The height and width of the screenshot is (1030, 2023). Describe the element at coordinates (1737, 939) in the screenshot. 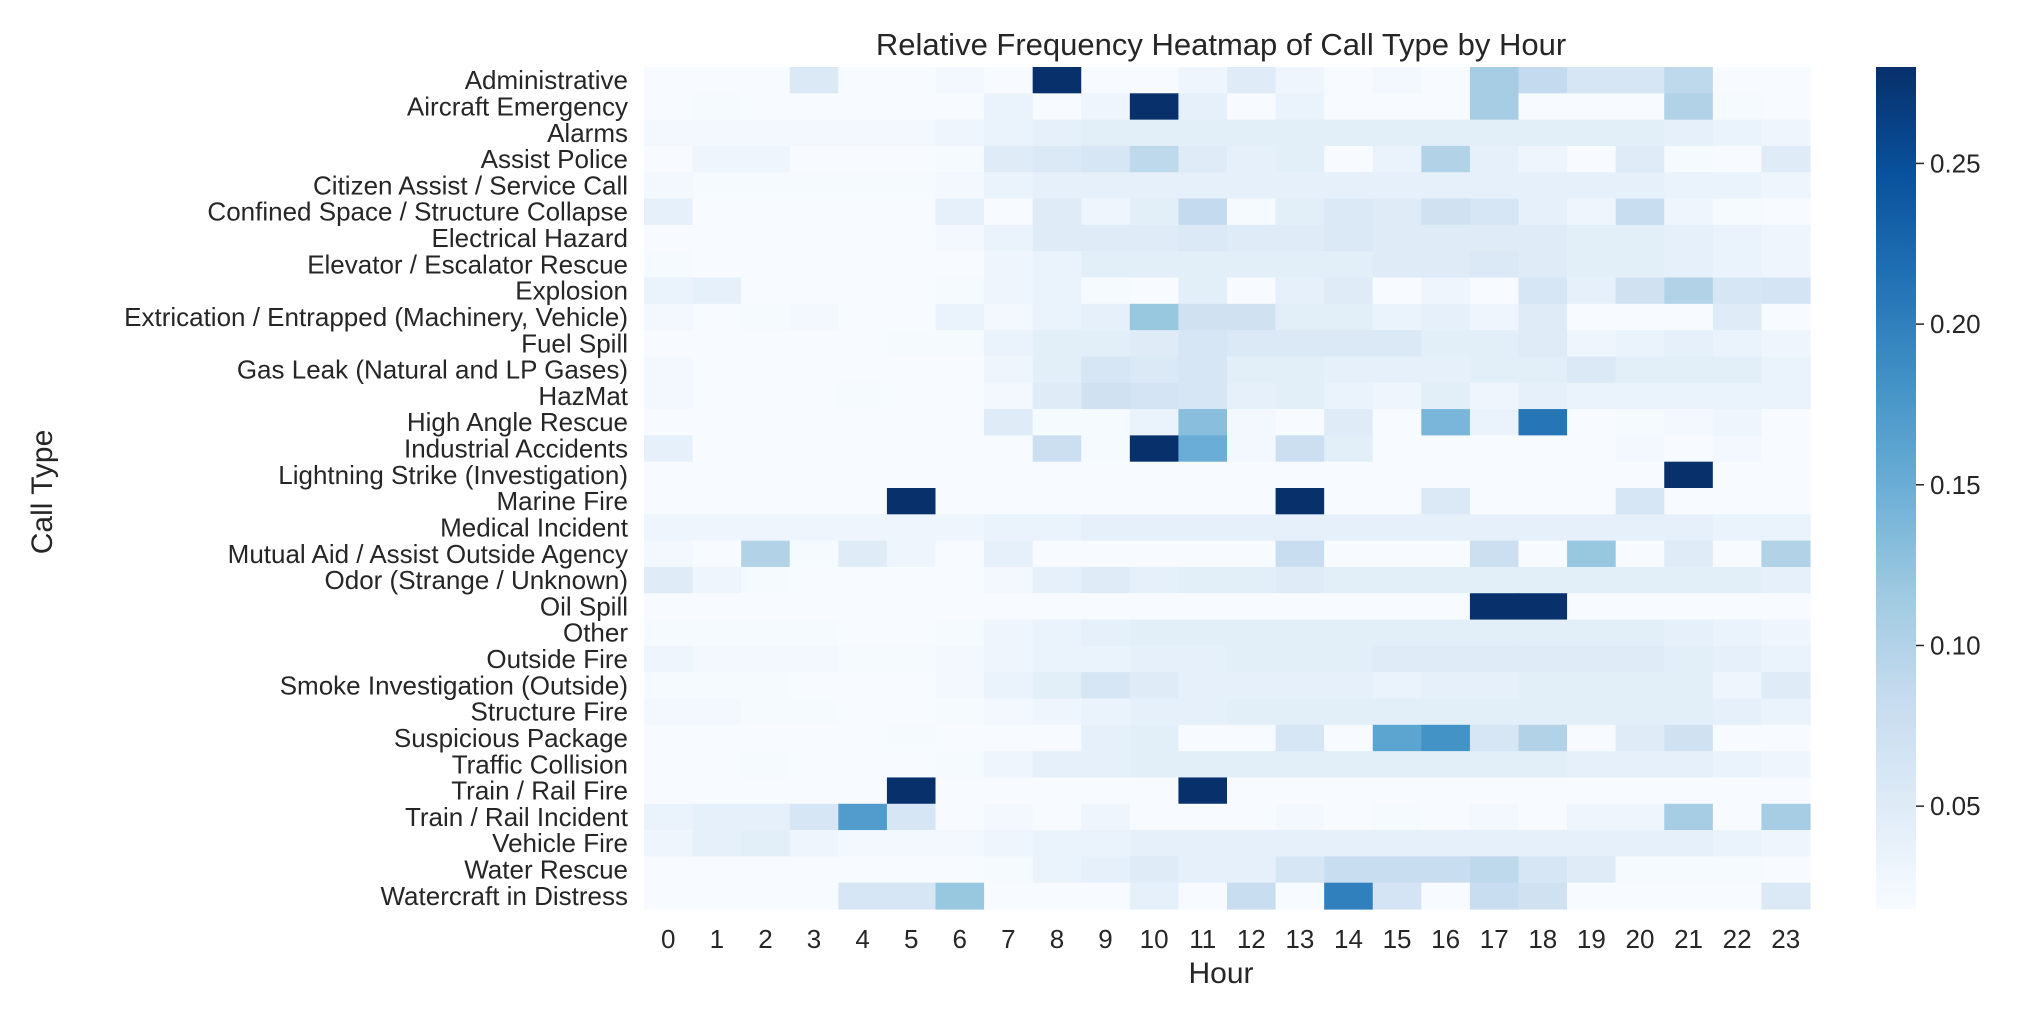

I see `x-tick-label: 22` at that location.